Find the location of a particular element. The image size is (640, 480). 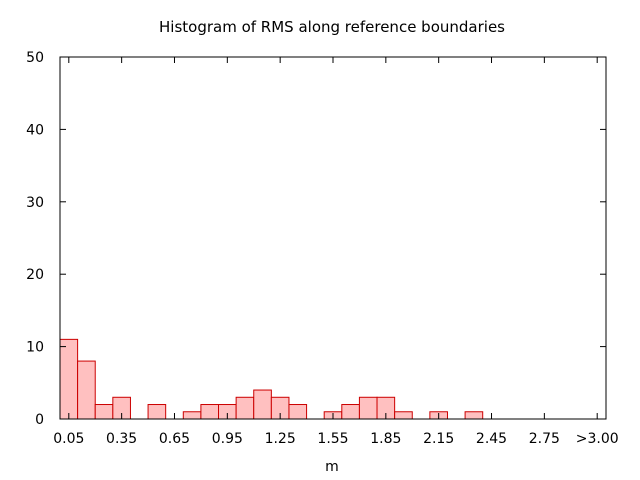

x-tick-label: 1.55 is located at coordinates (332, 439).